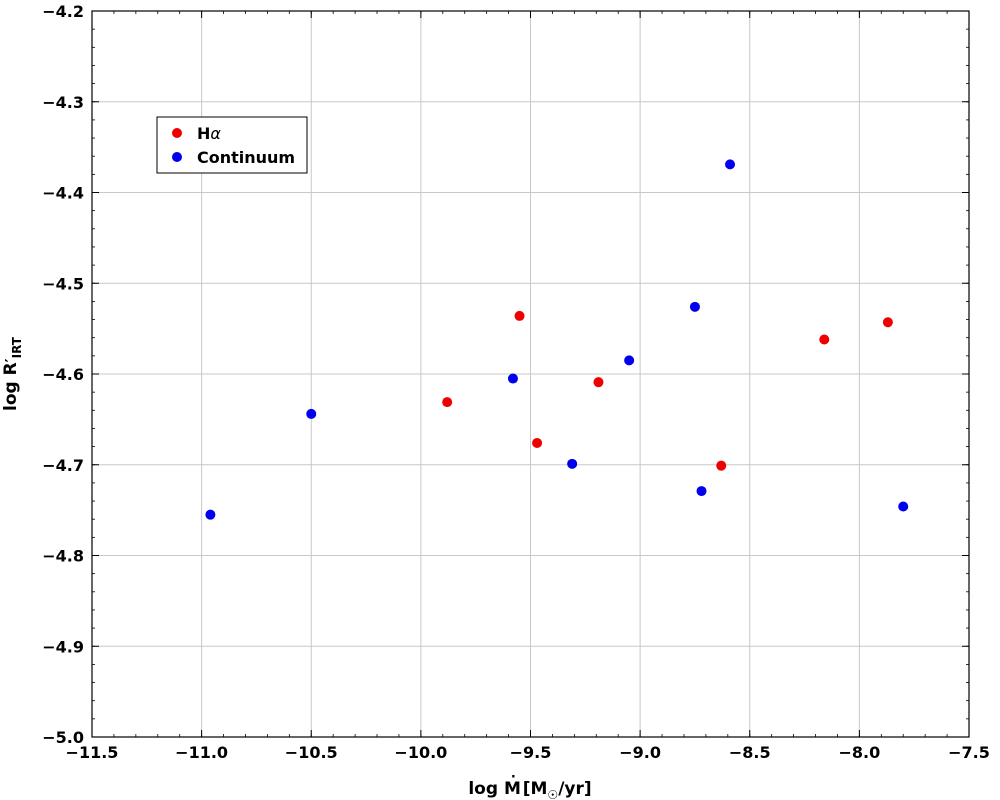  Describe the element at coordinates (640, 752) in the screenshot. I see `x-tick-label: −9.0` at that location.